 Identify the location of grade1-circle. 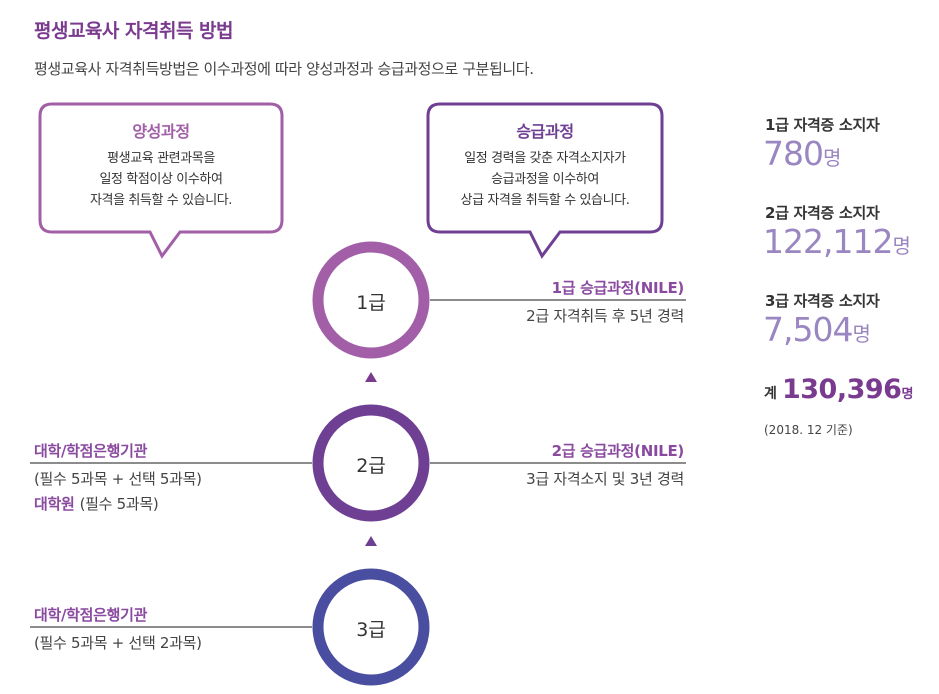
(371, 300).